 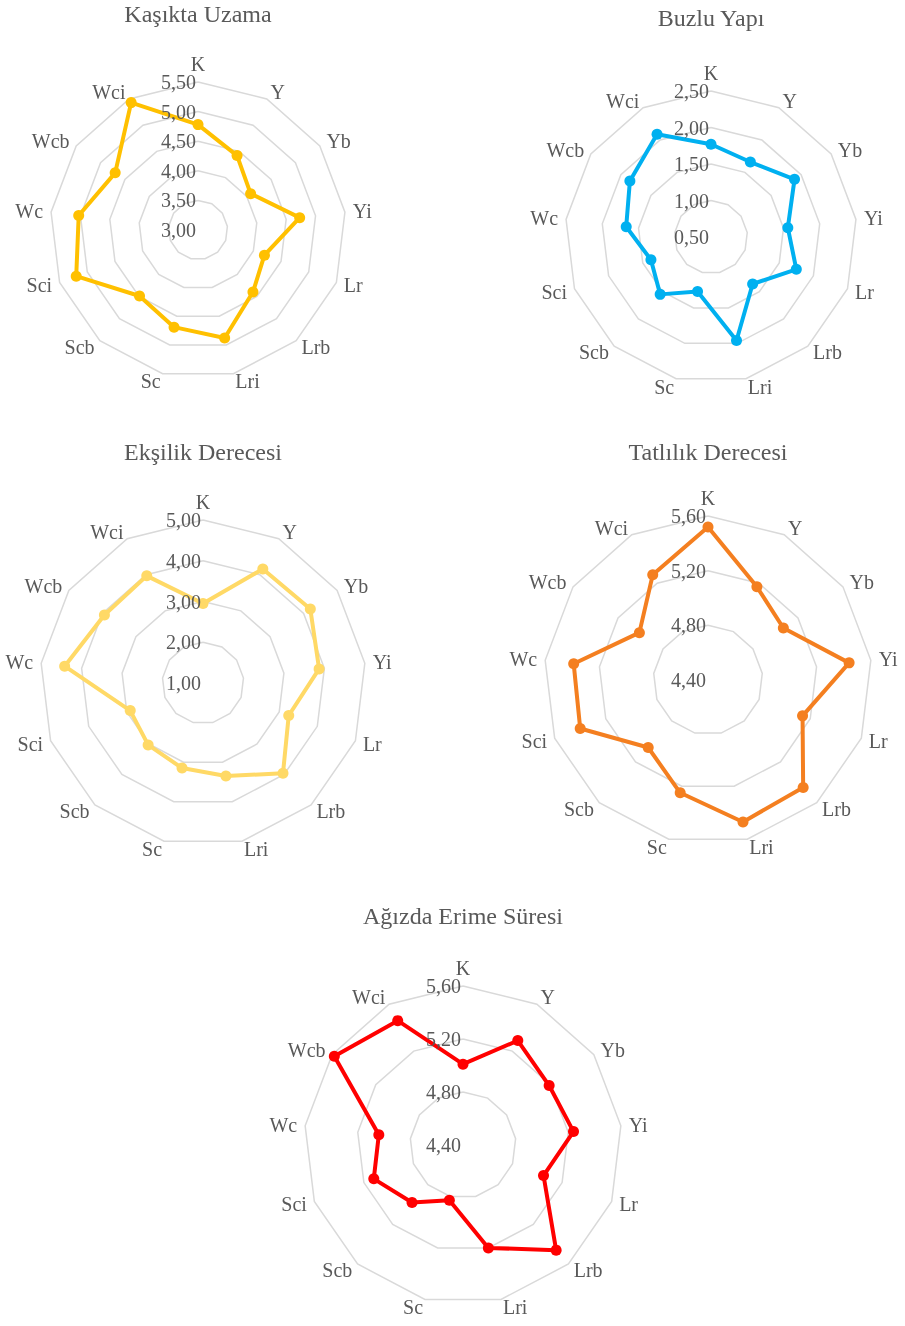 I want to click on chart-title: Buzlu Yapı, so click(x=711, y=18).